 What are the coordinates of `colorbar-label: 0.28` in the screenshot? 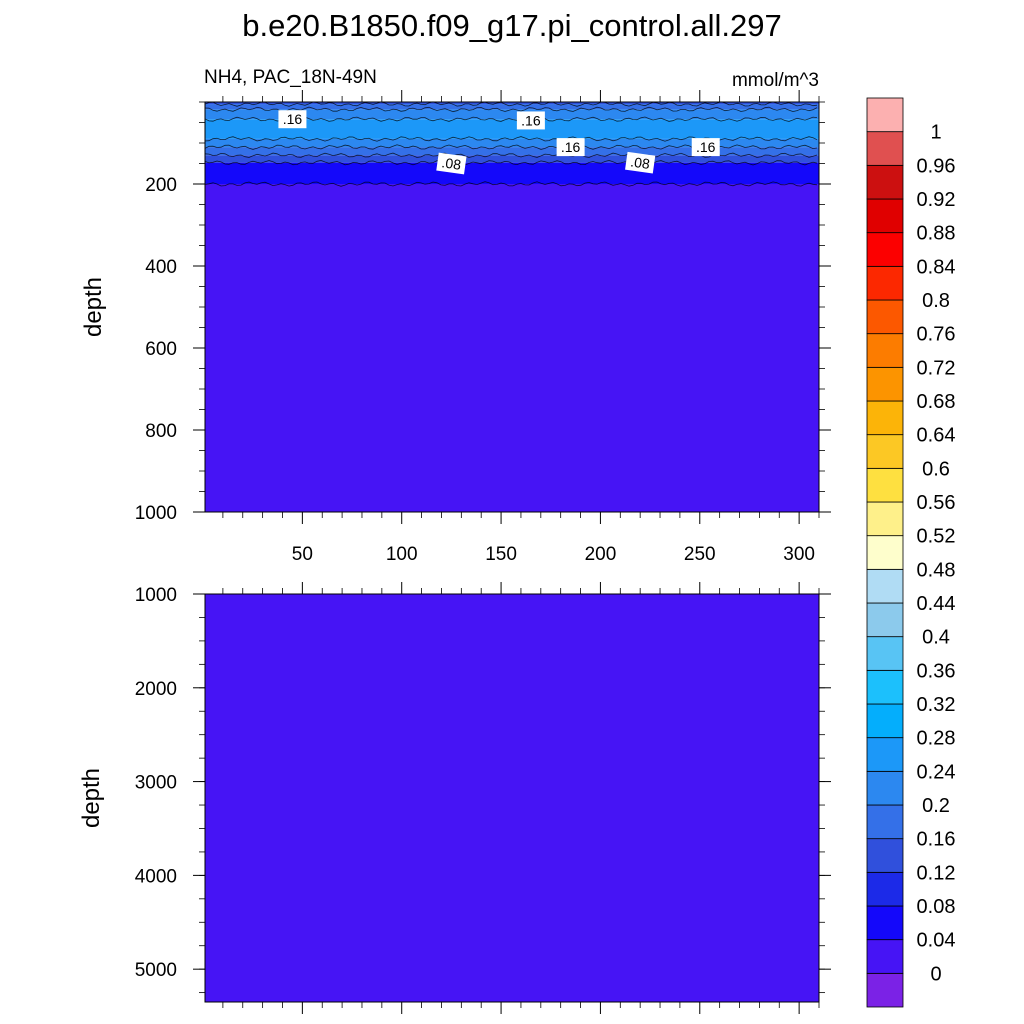 It's located at (936, 739).